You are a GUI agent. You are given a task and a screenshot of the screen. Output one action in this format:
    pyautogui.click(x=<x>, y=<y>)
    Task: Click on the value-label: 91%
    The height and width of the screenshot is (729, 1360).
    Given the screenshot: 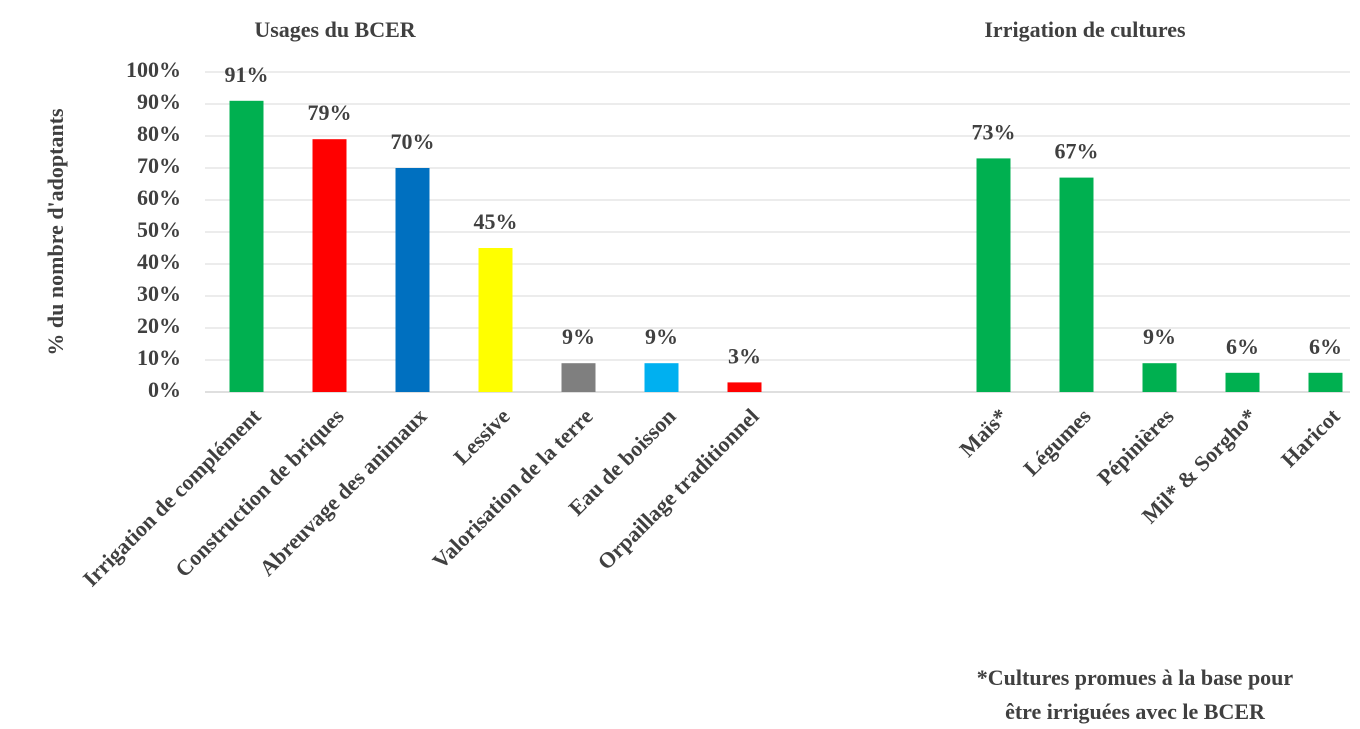 What is the action you would take?
    pyautogui.click(x=247, y=74)
    